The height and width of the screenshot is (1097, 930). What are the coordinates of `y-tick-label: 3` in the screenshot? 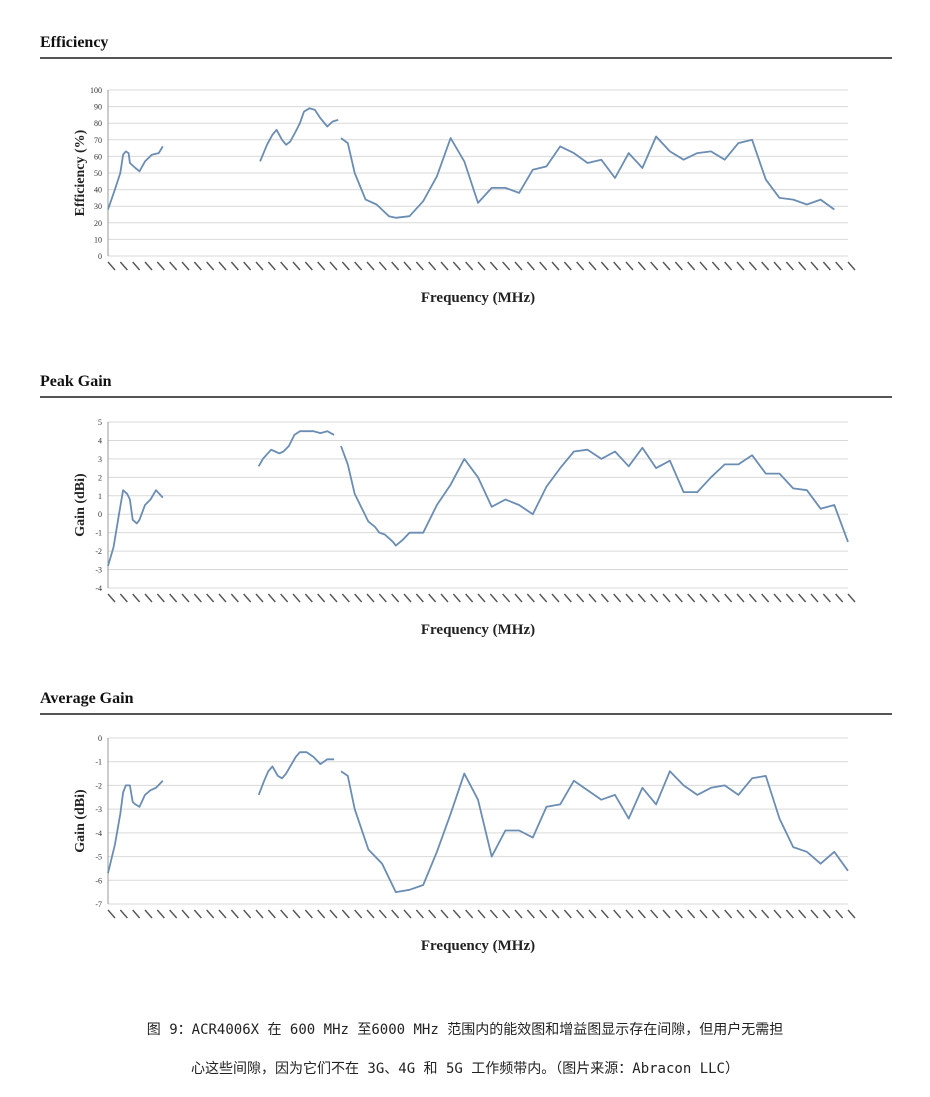 It's located at (100, 459).